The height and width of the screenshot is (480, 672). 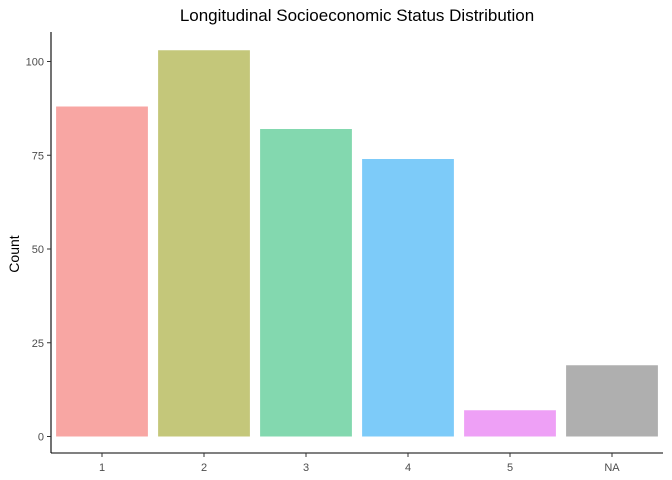 I want to click on y-tick-label: 25, so click(x=38, y=344).